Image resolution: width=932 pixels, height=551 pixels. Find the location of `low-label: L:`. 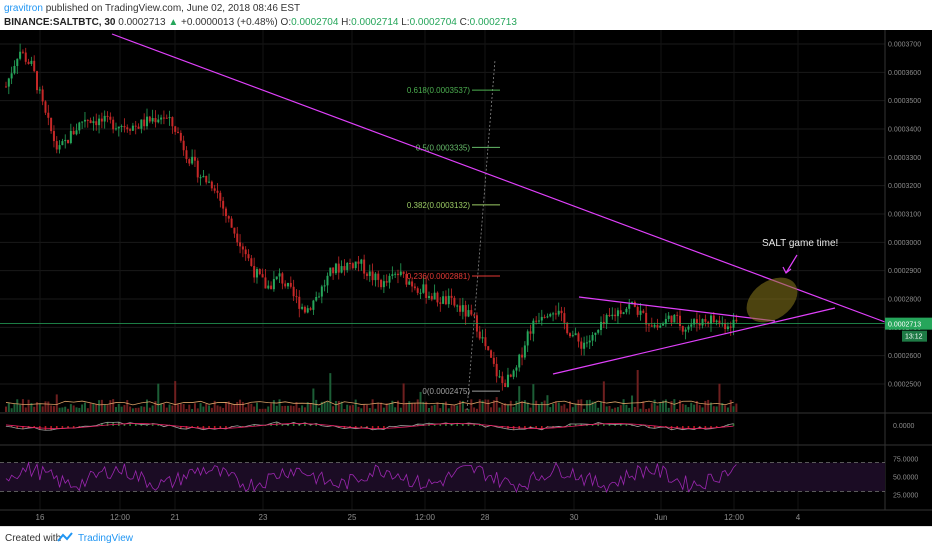

low-label: L: is located at coordinates (405, 22).